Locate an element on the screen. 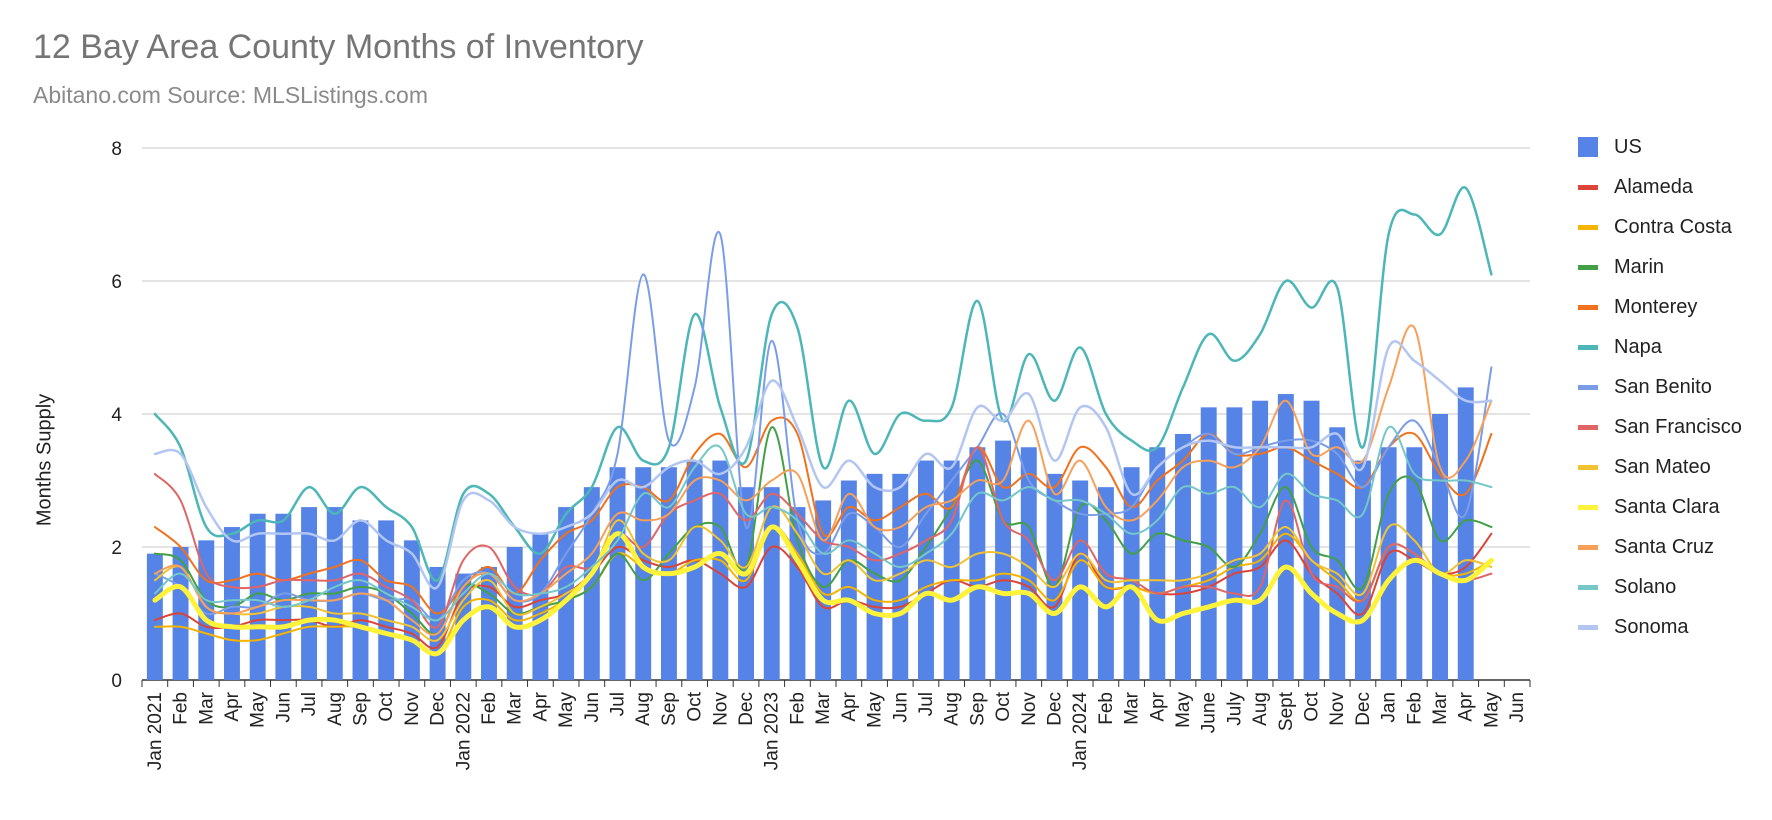 The height and width of the screenshot is (820, 1772). y-tick-labels: 0 2 4 6 8 is located at coordinates (116, 415).